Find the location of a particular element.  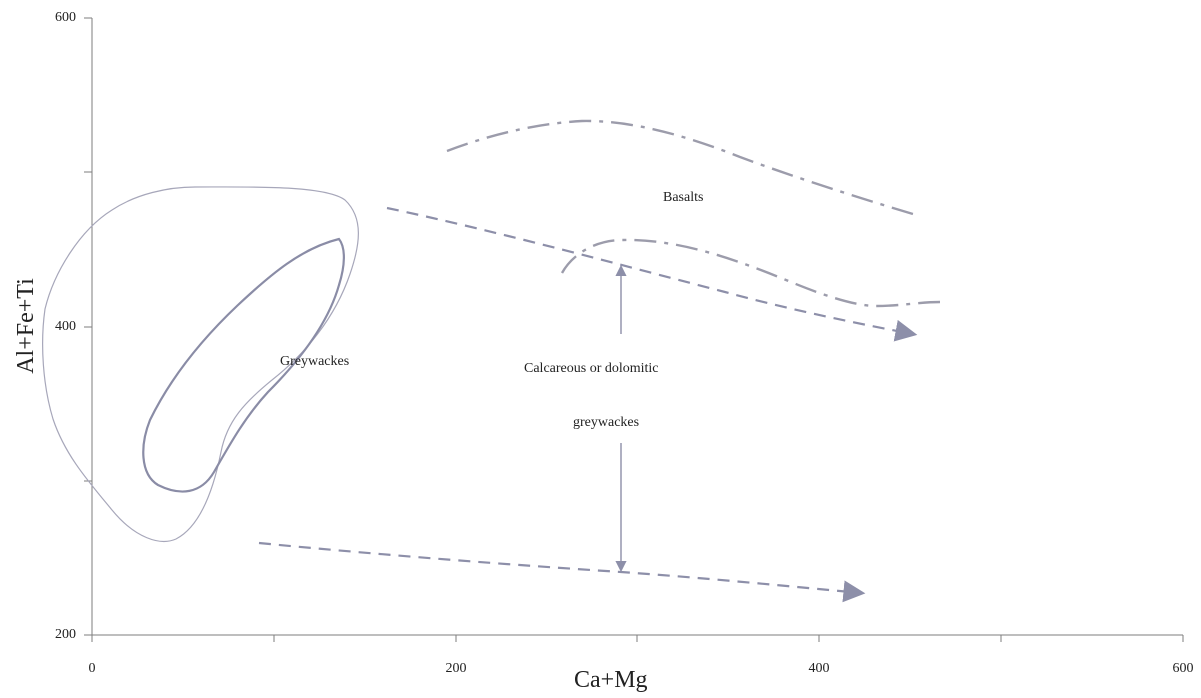

basalt-lower-boundary is located at coordinates (750, 273).